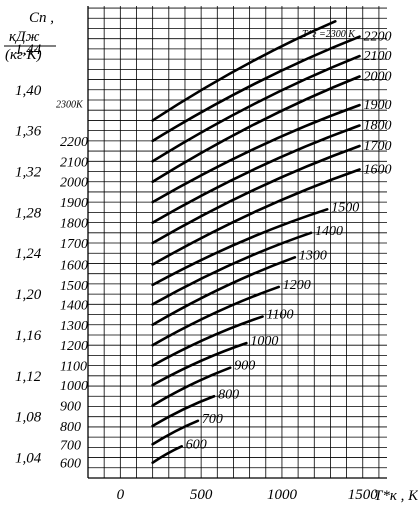 The image size is (418, 508). I want to click on curve-end-label: 600, so click(196, 444).